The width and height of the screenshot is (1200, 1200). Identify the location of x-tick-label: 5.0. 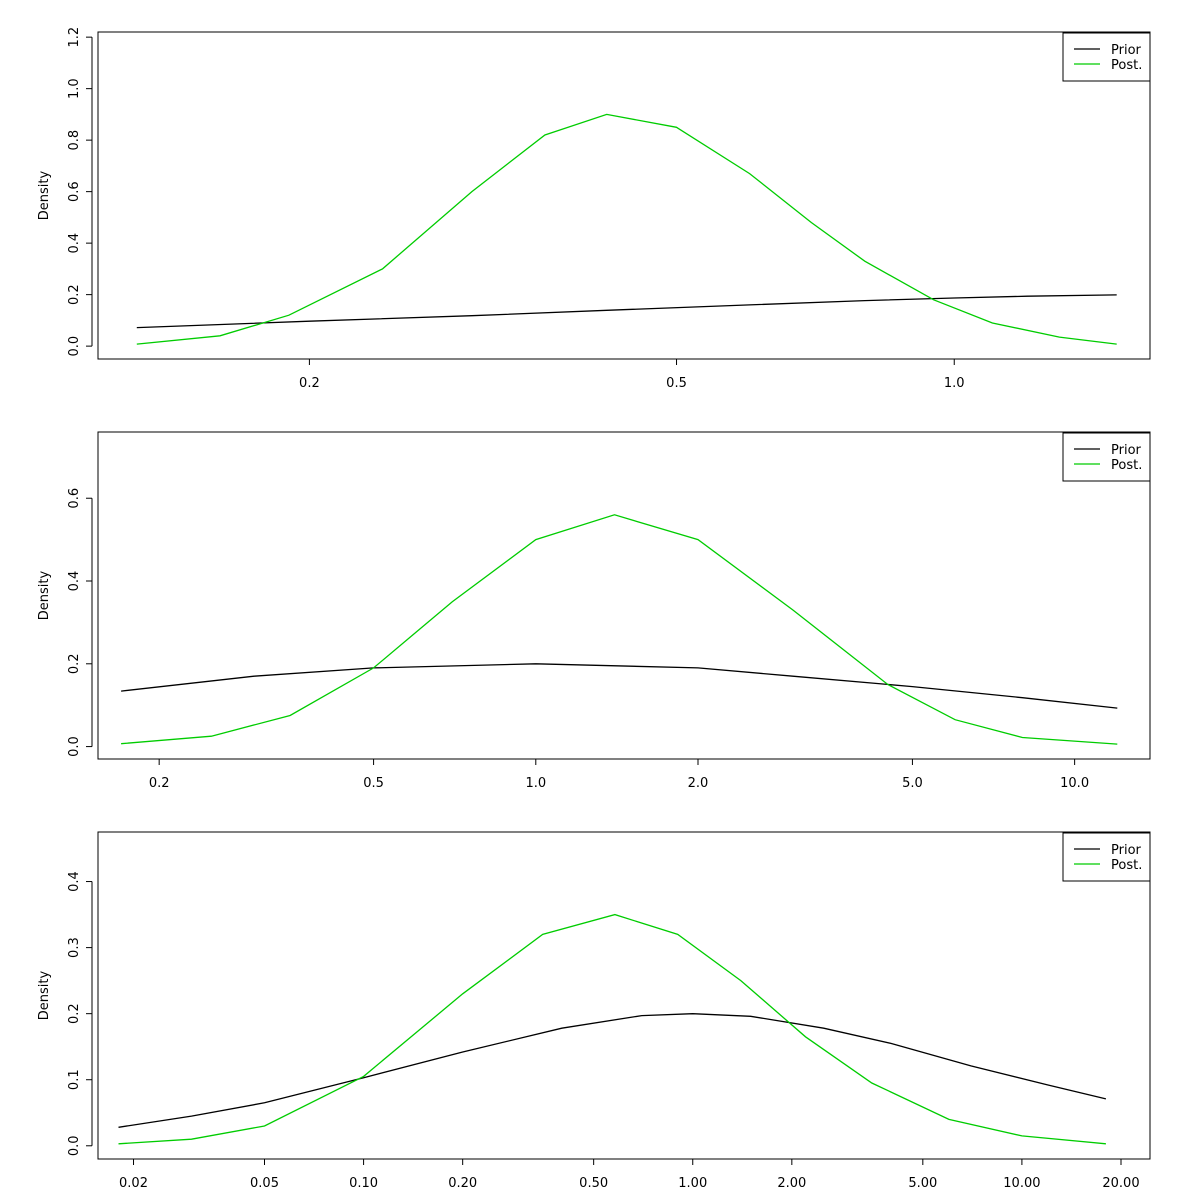
(912, 783).